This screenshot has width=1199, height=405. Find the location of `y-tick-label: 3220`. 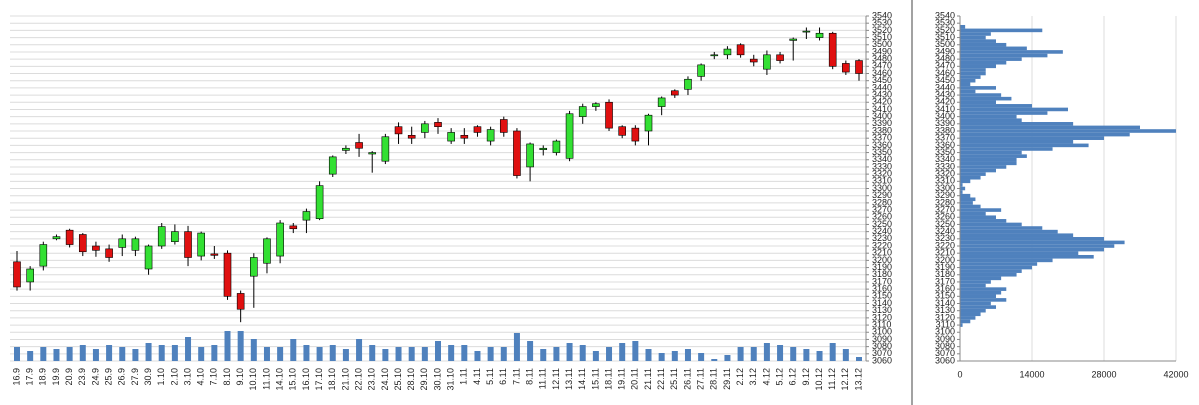

y-tick-label: 3220 is located at coordinates (882, 245).